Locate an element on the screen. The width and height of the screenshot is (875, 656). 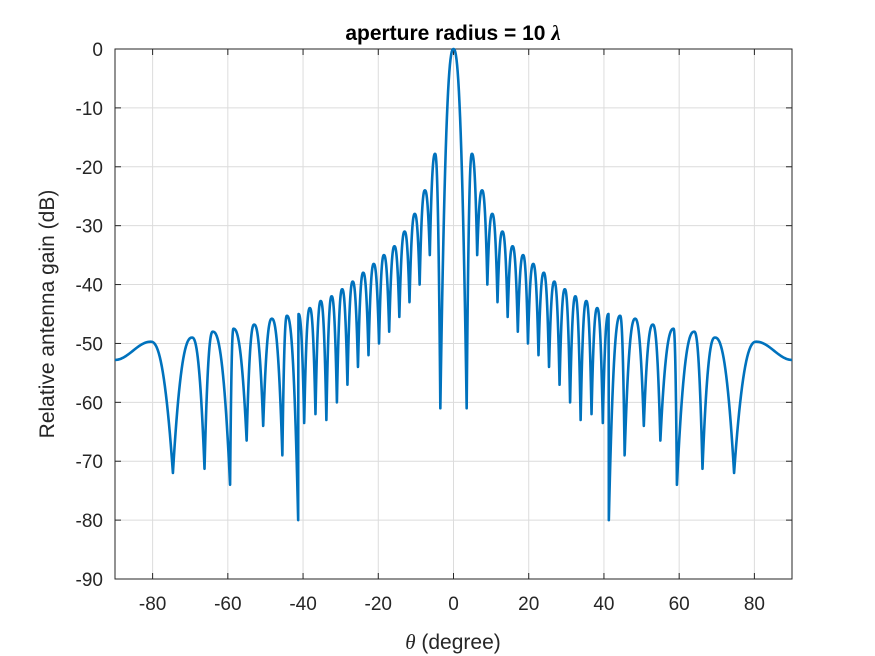
y-tick-label: -30 is located at coordinates (89, 227).